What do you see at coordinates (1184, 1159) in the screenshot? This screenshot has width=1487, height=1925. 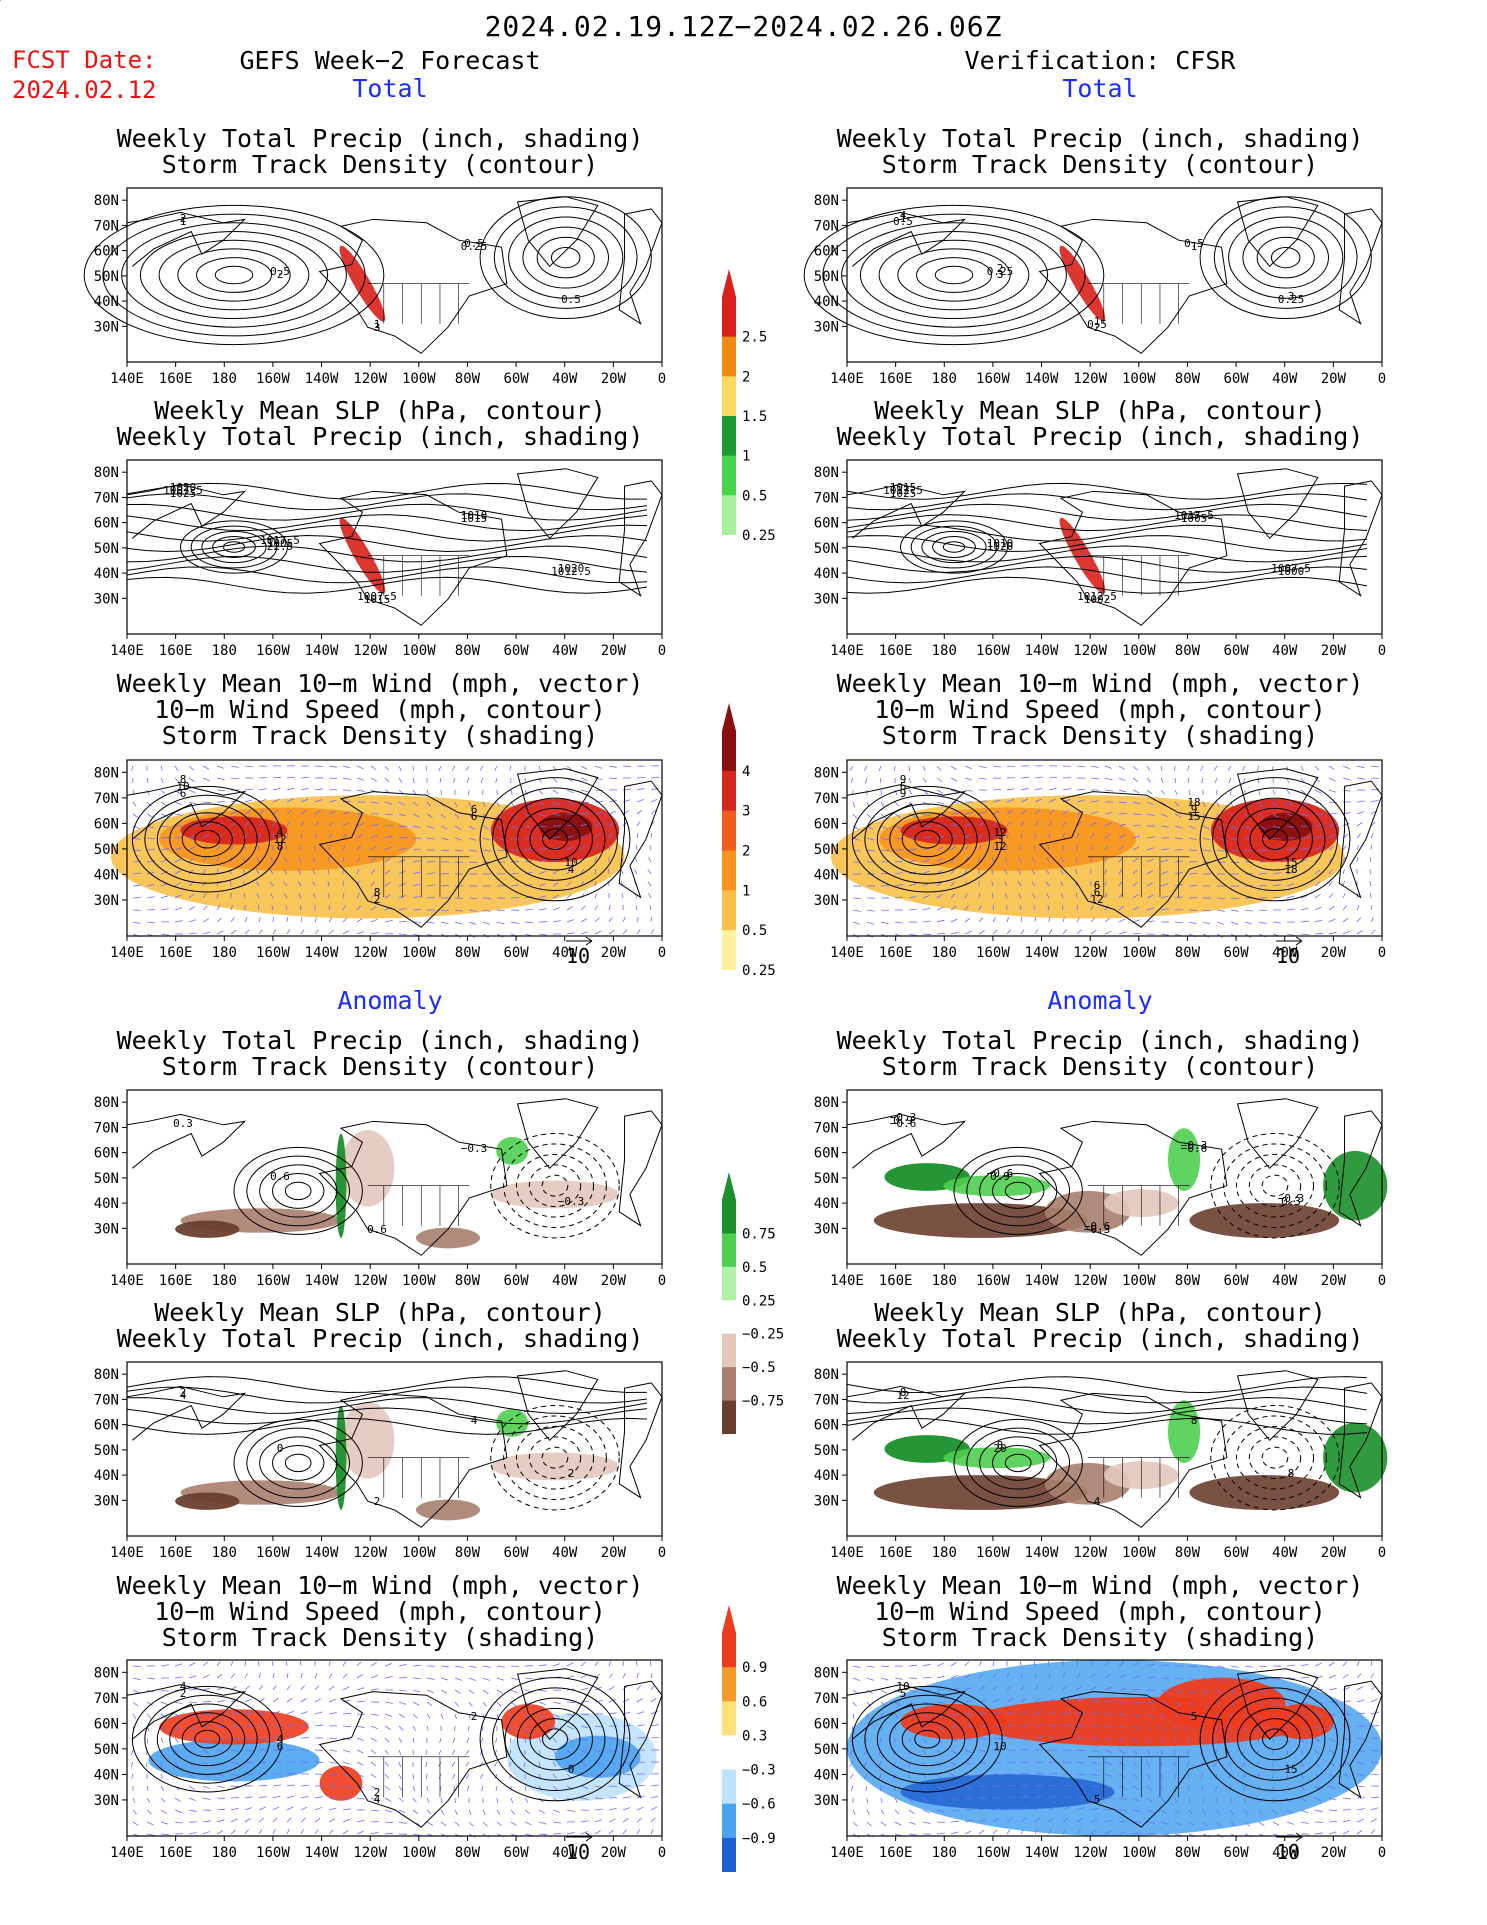 I see `shade-blob` at bounding box center [1184, 1159].